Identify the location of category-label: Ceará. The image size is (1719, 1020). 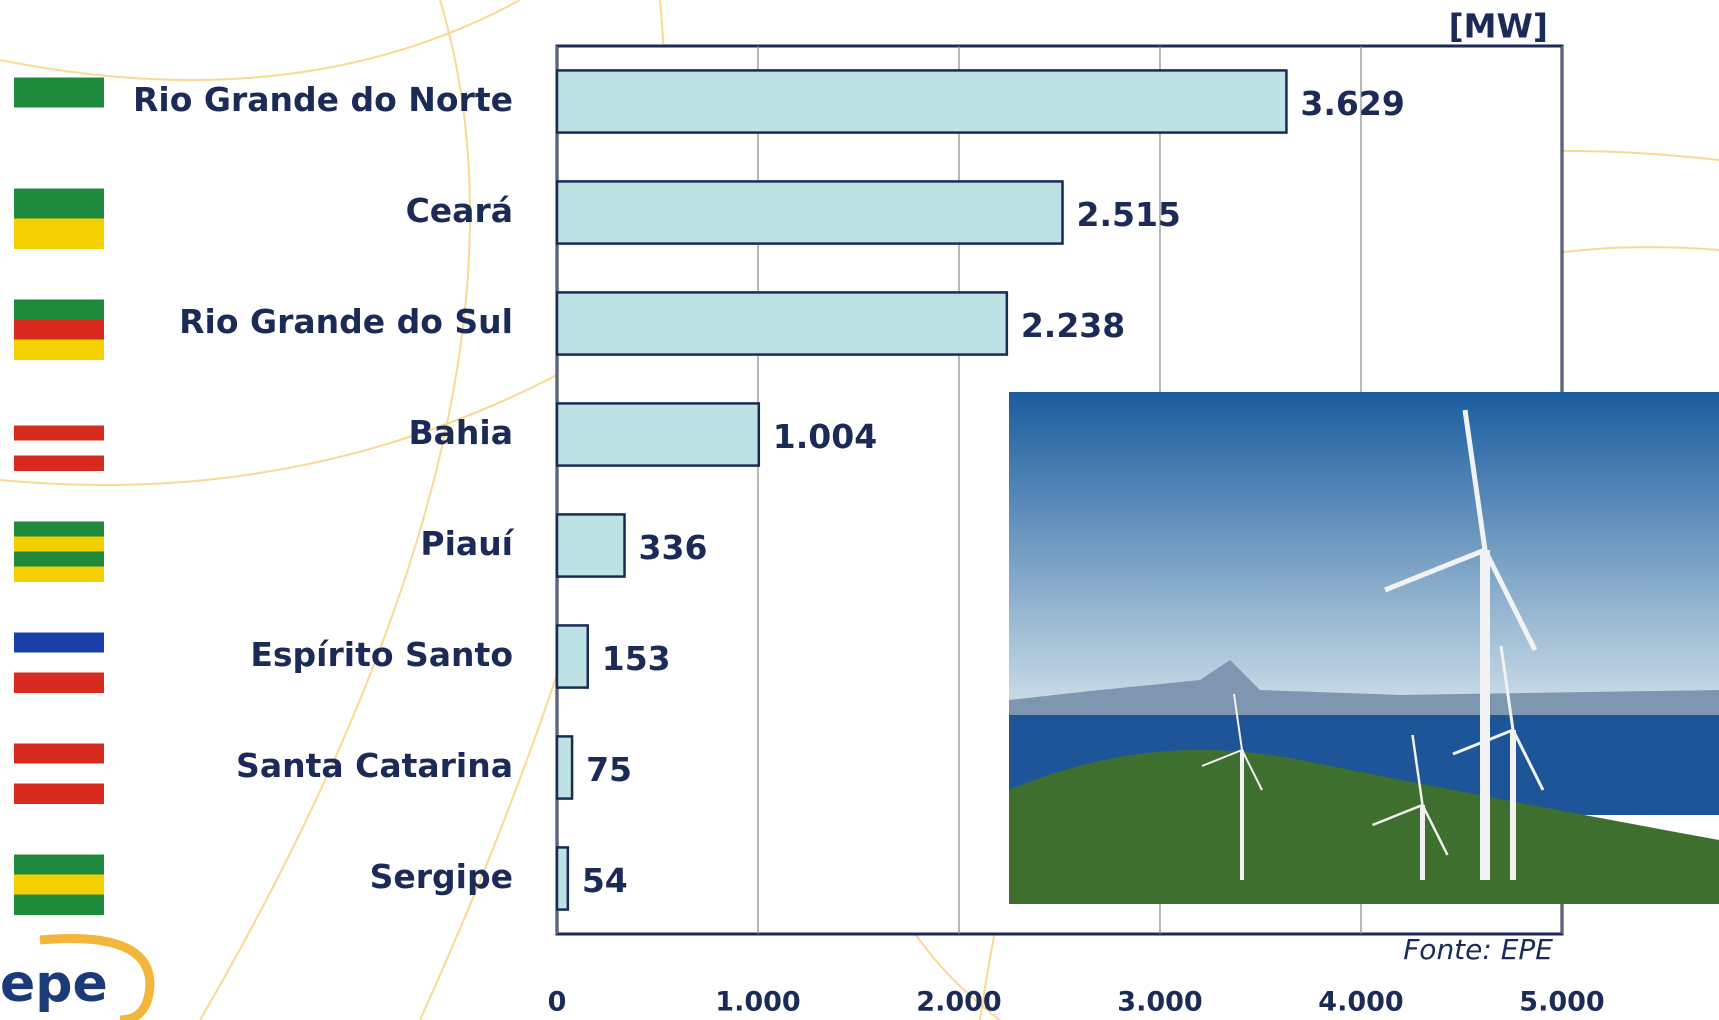
(459, 210).